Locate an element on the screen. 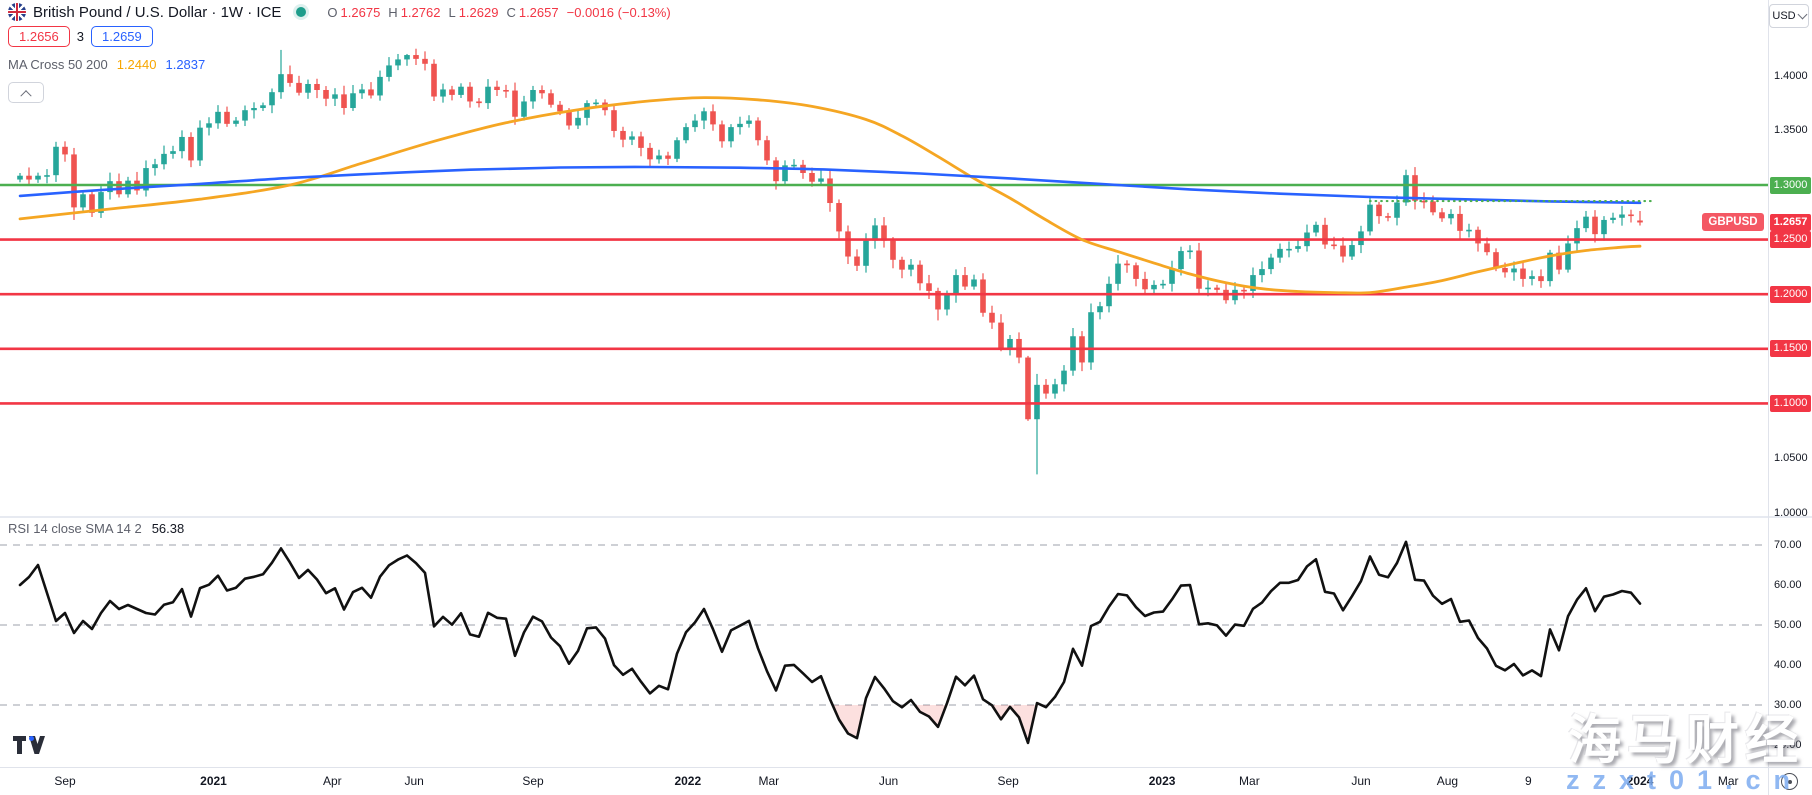 Image resolution: width=1812 pixels, height=795 pixels. rsi-scale-tick: 70.00 is located at coordinates (1788, 545).